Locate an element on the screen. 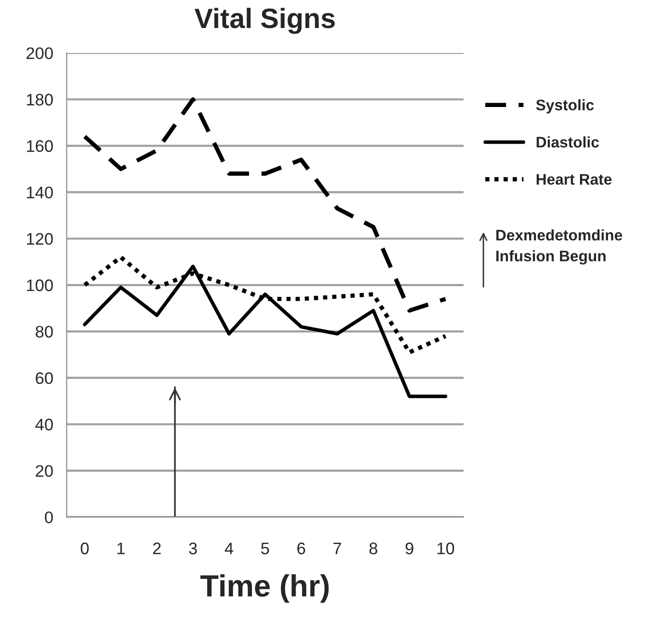 The width and height of the screenshot is (667, 623). chart-title: Vital Signs is located at coordinates (264, 21).